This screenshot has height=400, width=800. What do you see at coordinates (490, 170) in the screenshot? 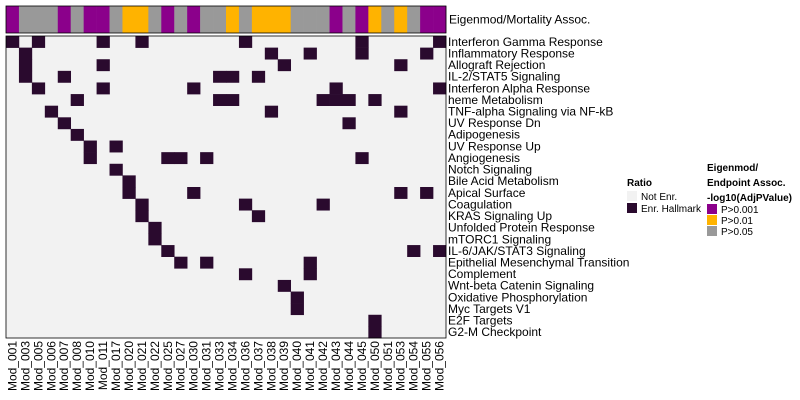
I see `row-label: Notch Signaling` at bounding box center [490, 170].